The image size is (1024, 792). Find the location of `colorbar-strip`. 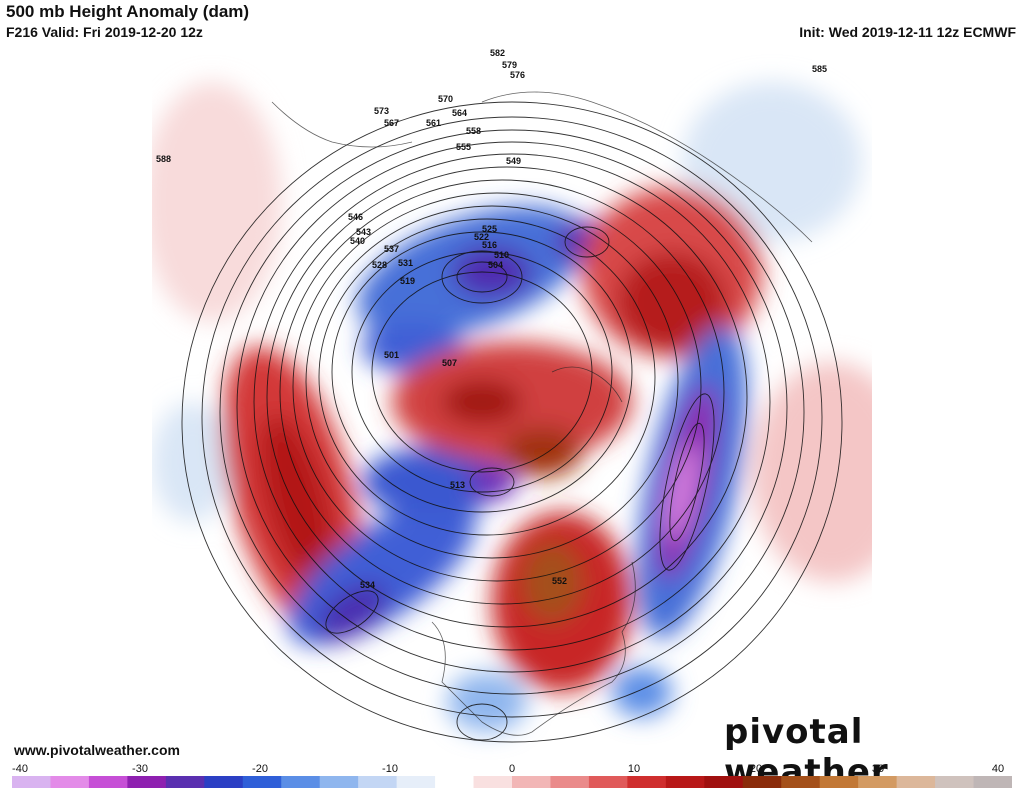

colorbar-strip is located at coordinates (512, 782).